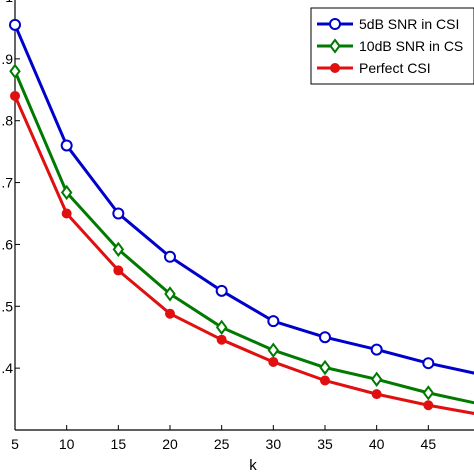 The width and height of the screenshot is (474, 474). I want to click on x-axis-label: k, so click(253, 465).